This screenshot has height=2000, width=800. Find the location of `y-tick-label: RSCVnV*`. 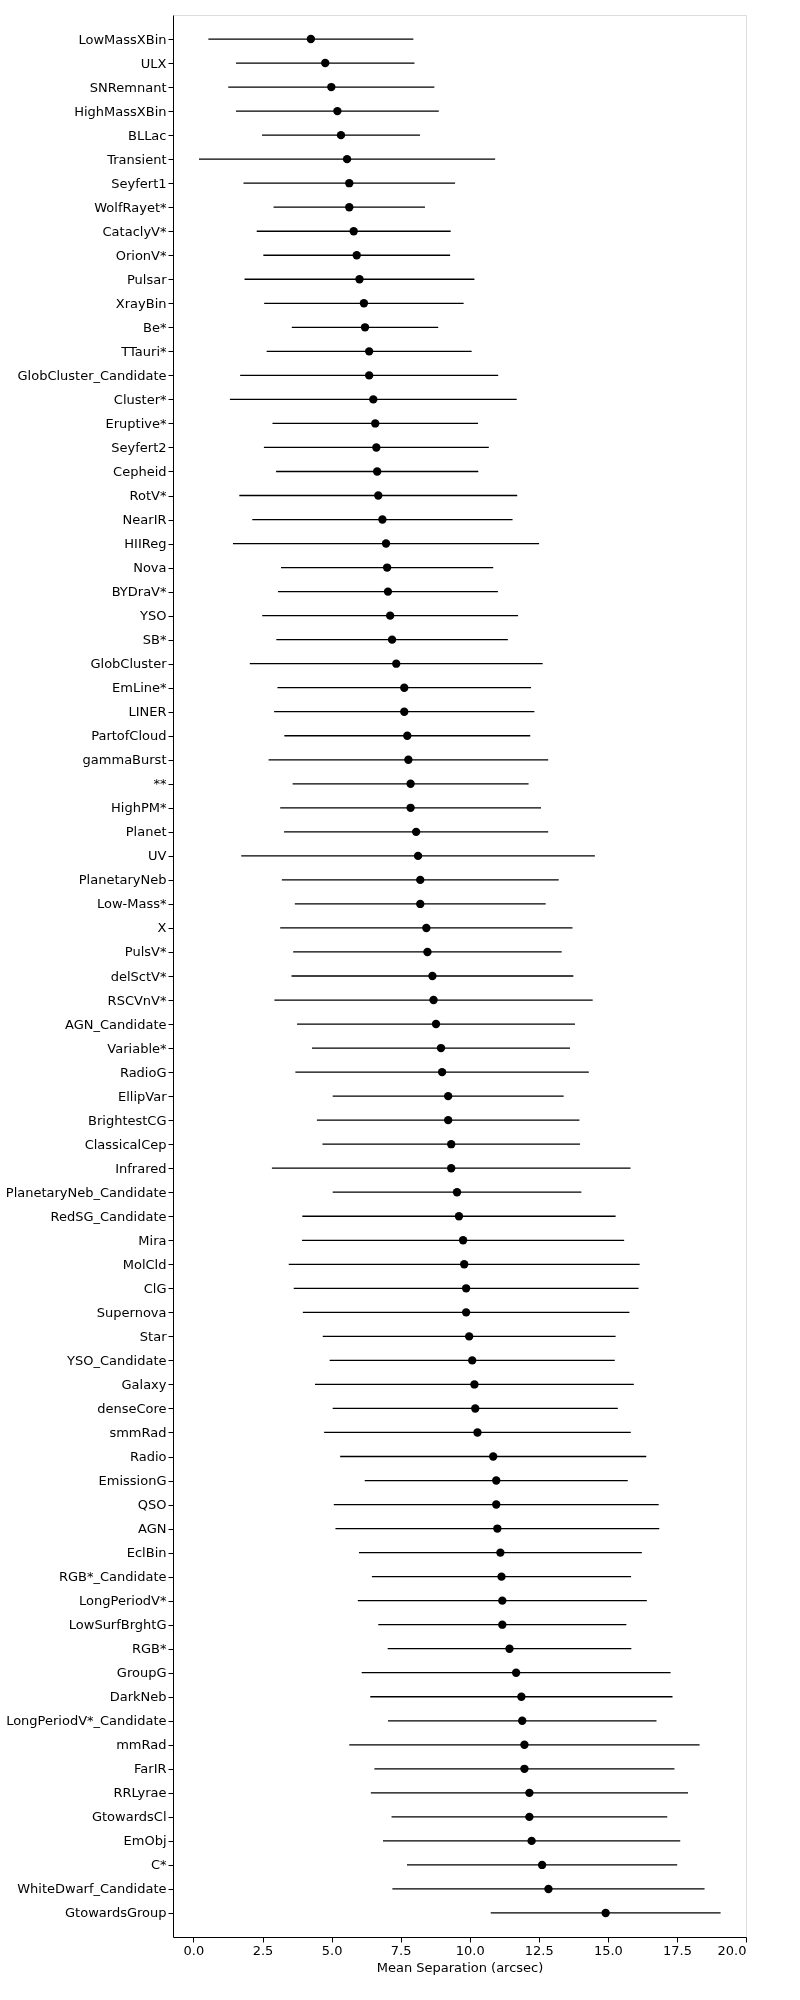

y-tick-label: RSCVnV* is located at coordinates (137, 1000).